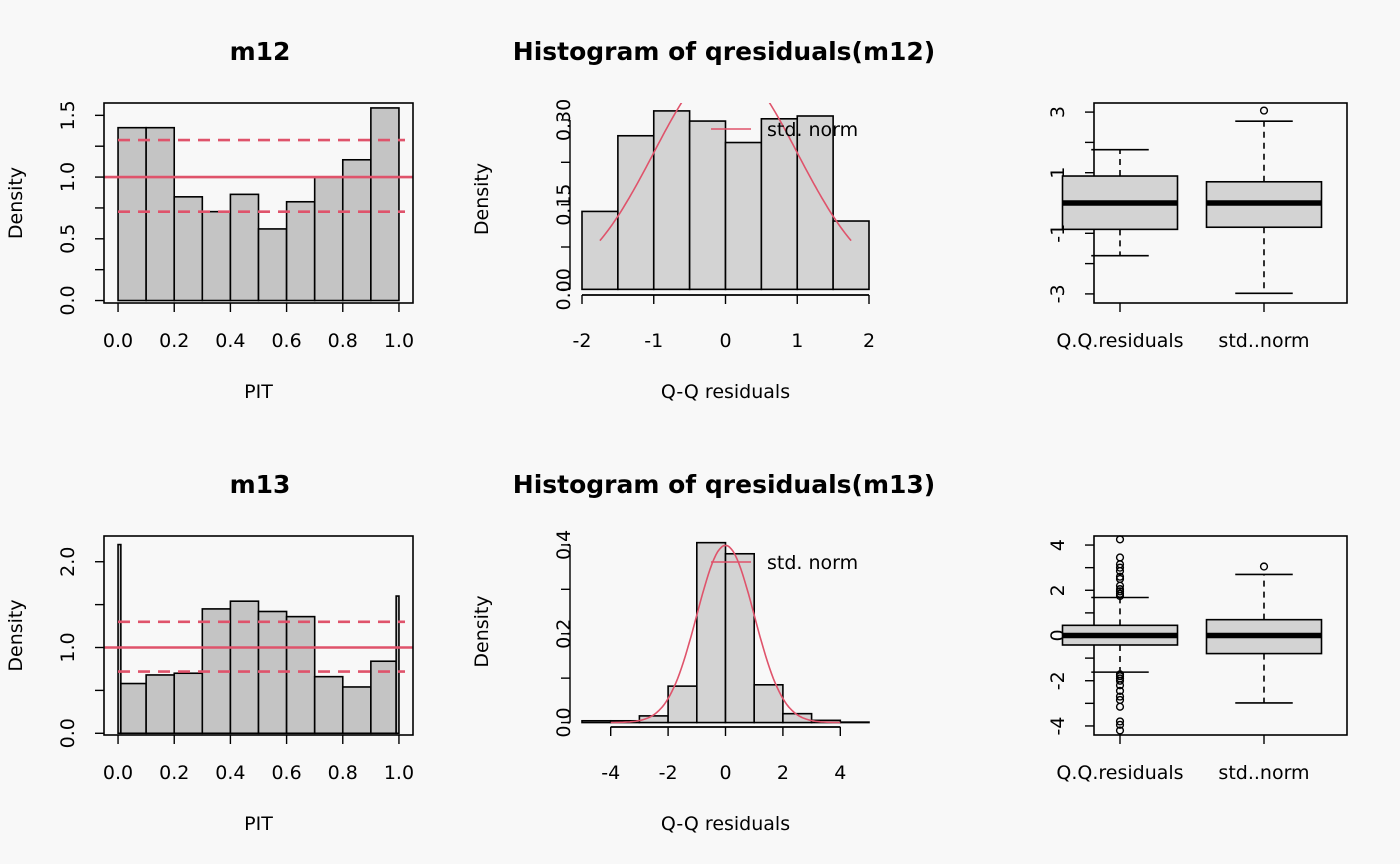 This screenshot has width=1400, height=864. What do you see at coordinates (564, 545) in the screenshot?
I see `y-tick-label: 0.4` at bounding box center [564, 545].